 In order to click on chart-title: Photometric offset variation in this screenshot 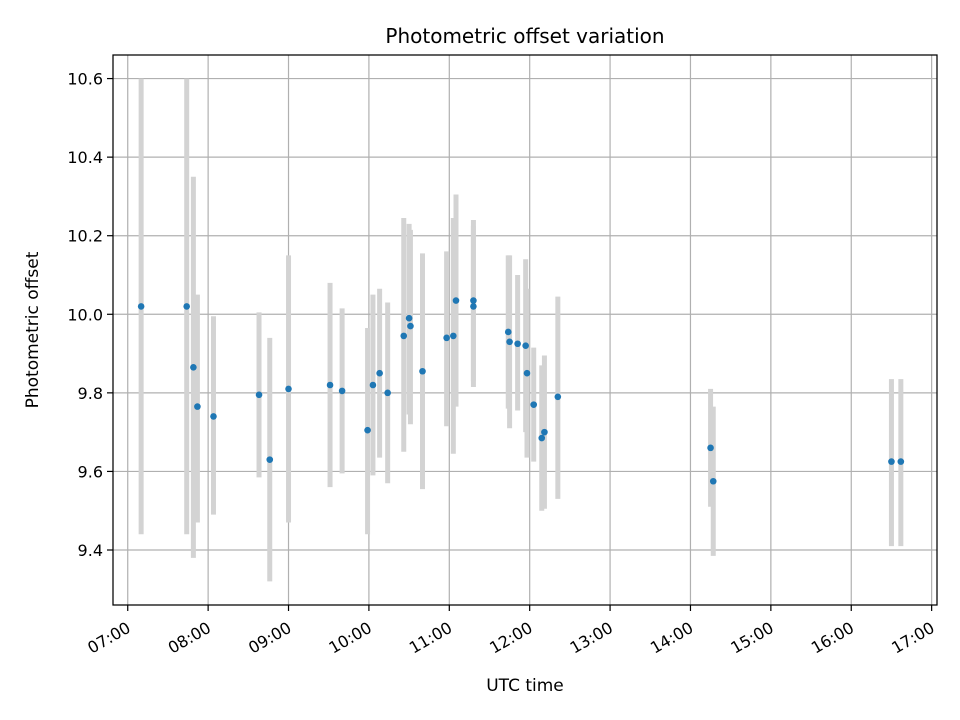, I will do `click(524, 36)`.